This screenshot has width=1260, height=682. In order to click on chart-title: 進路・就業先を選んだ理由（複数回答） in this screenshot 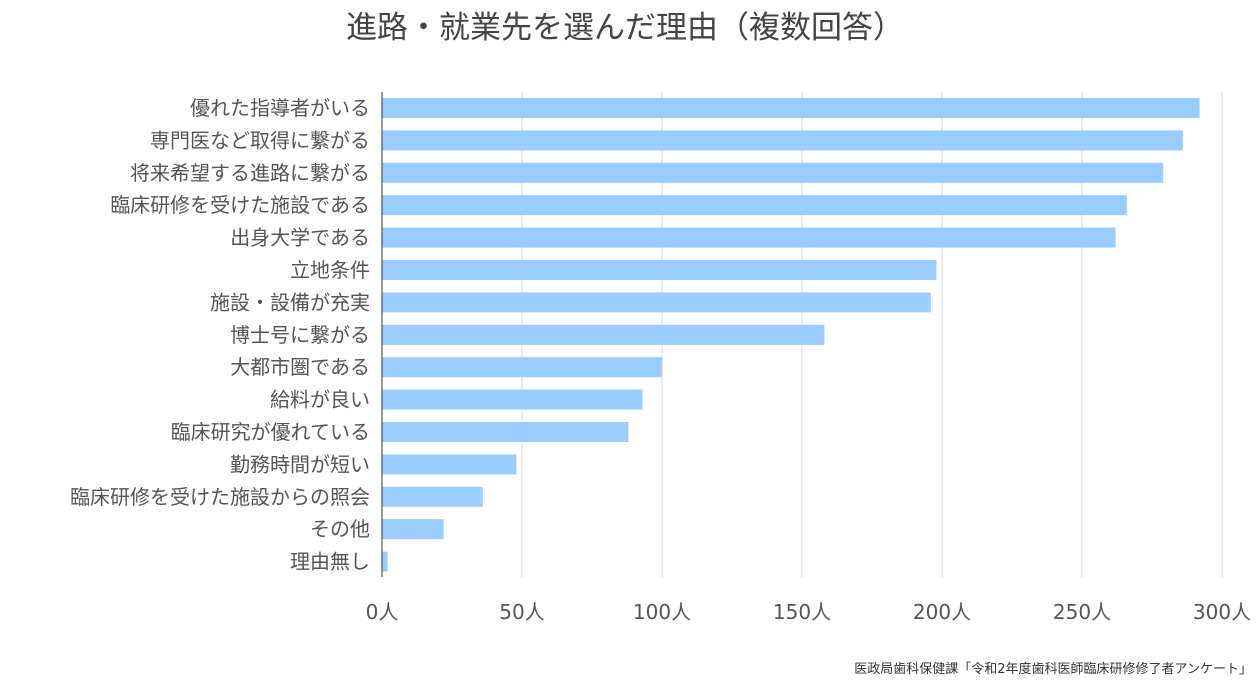, I will do `click(625, 28)`.